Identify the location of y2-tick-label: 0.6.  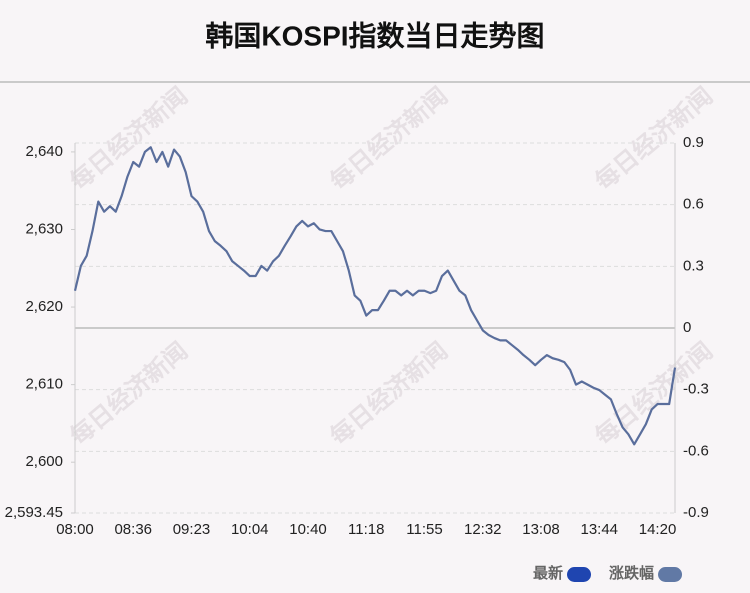
(693, 204).